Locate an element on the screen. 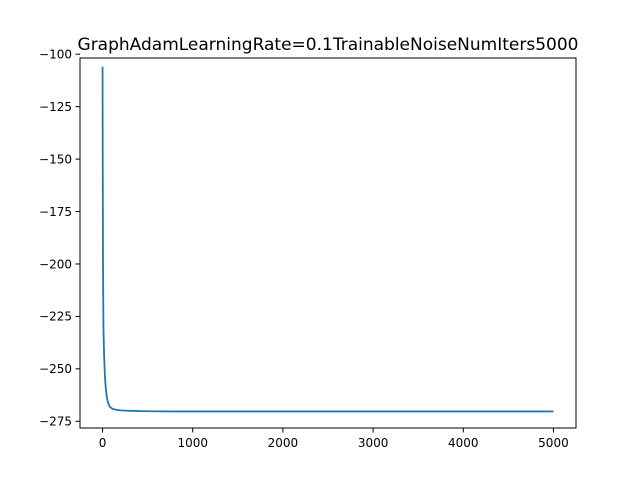 Image resolution: width=640 pixels, height=480 pixels. y-tick-label: −175 is located at coordinates (55, 212).